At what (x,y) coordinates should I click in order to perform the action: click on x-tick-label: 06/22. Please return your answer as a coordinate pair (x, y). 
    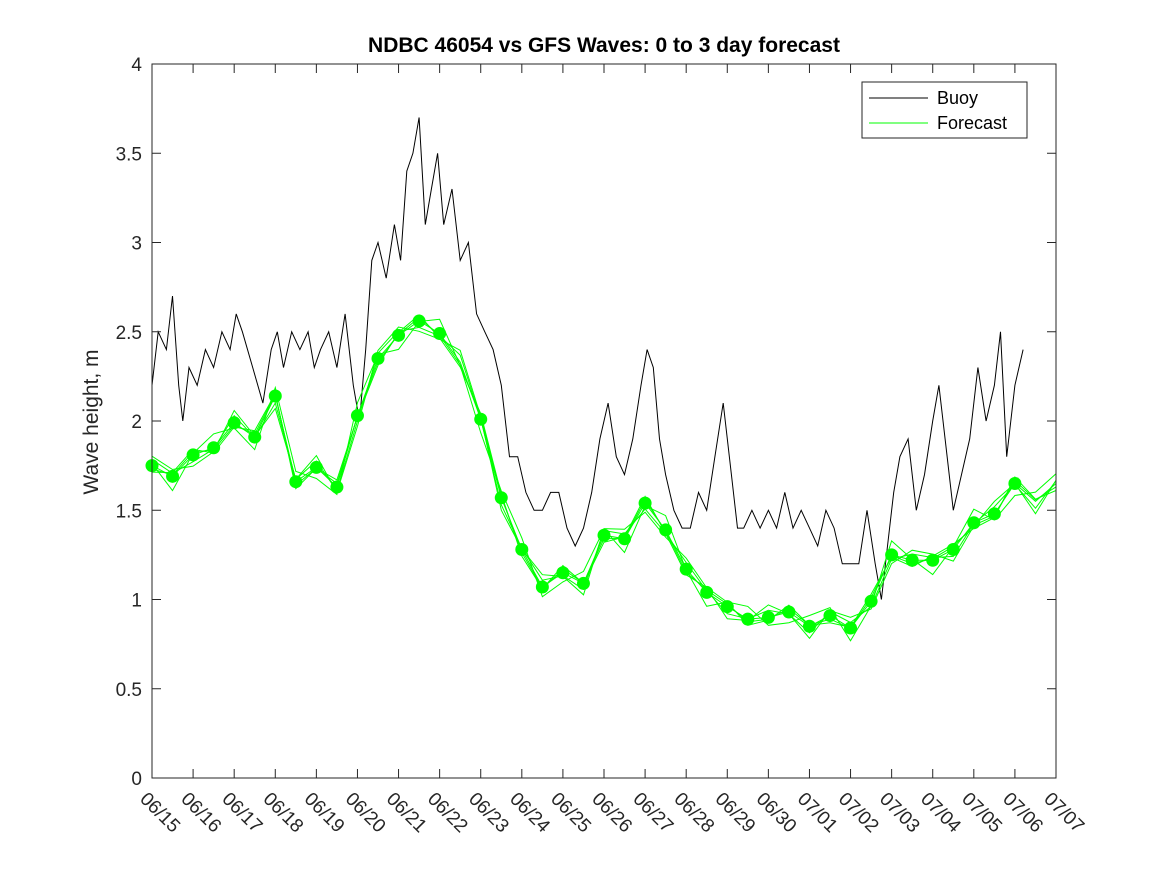
    Looking at the image, I should click on (447, 813).